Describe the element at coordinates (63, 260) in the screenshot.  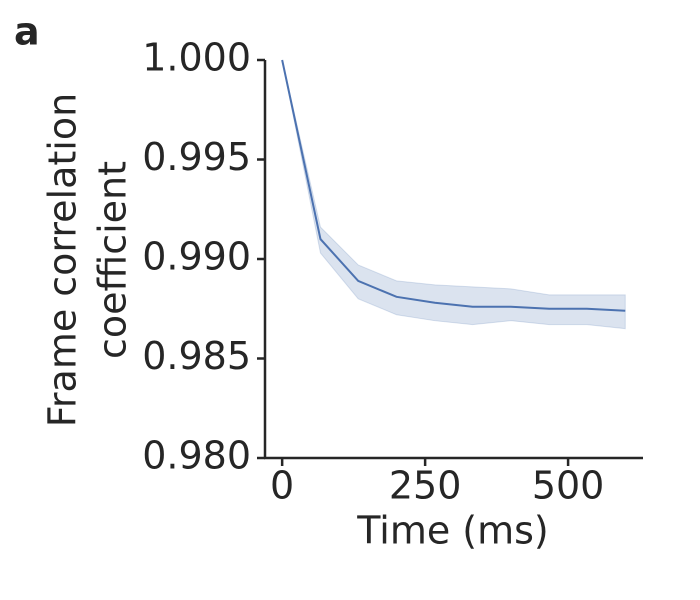
I see `y-axis-label: Frame correlation` at that location.